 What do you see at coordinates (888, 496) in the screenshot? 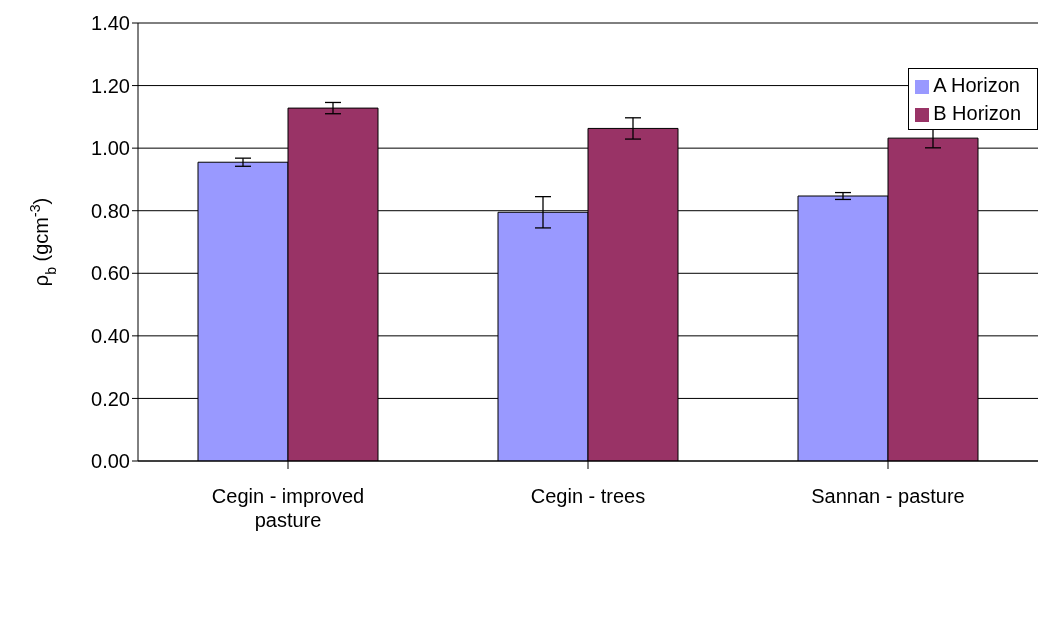
I see `x-tick-label: Sannan - pasture` at bounding box center [888, 496].